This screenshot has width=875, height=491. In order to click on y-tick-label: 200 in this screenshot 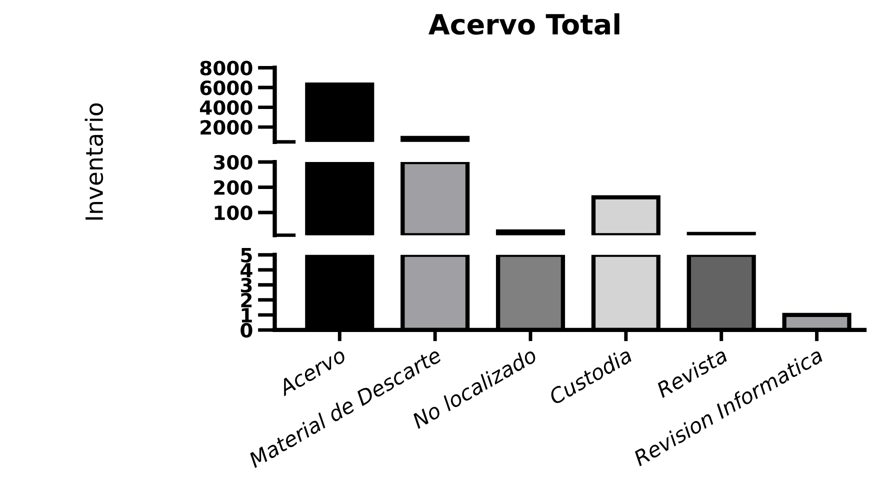, I will do `click(233, 187)`.